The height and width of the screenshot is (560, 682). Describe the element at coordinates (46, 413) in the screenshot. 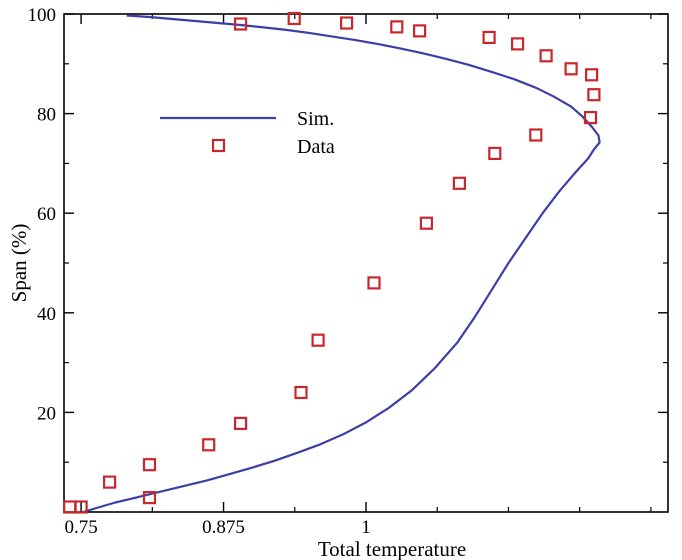

I see `y-tick-label: 20` at that location.